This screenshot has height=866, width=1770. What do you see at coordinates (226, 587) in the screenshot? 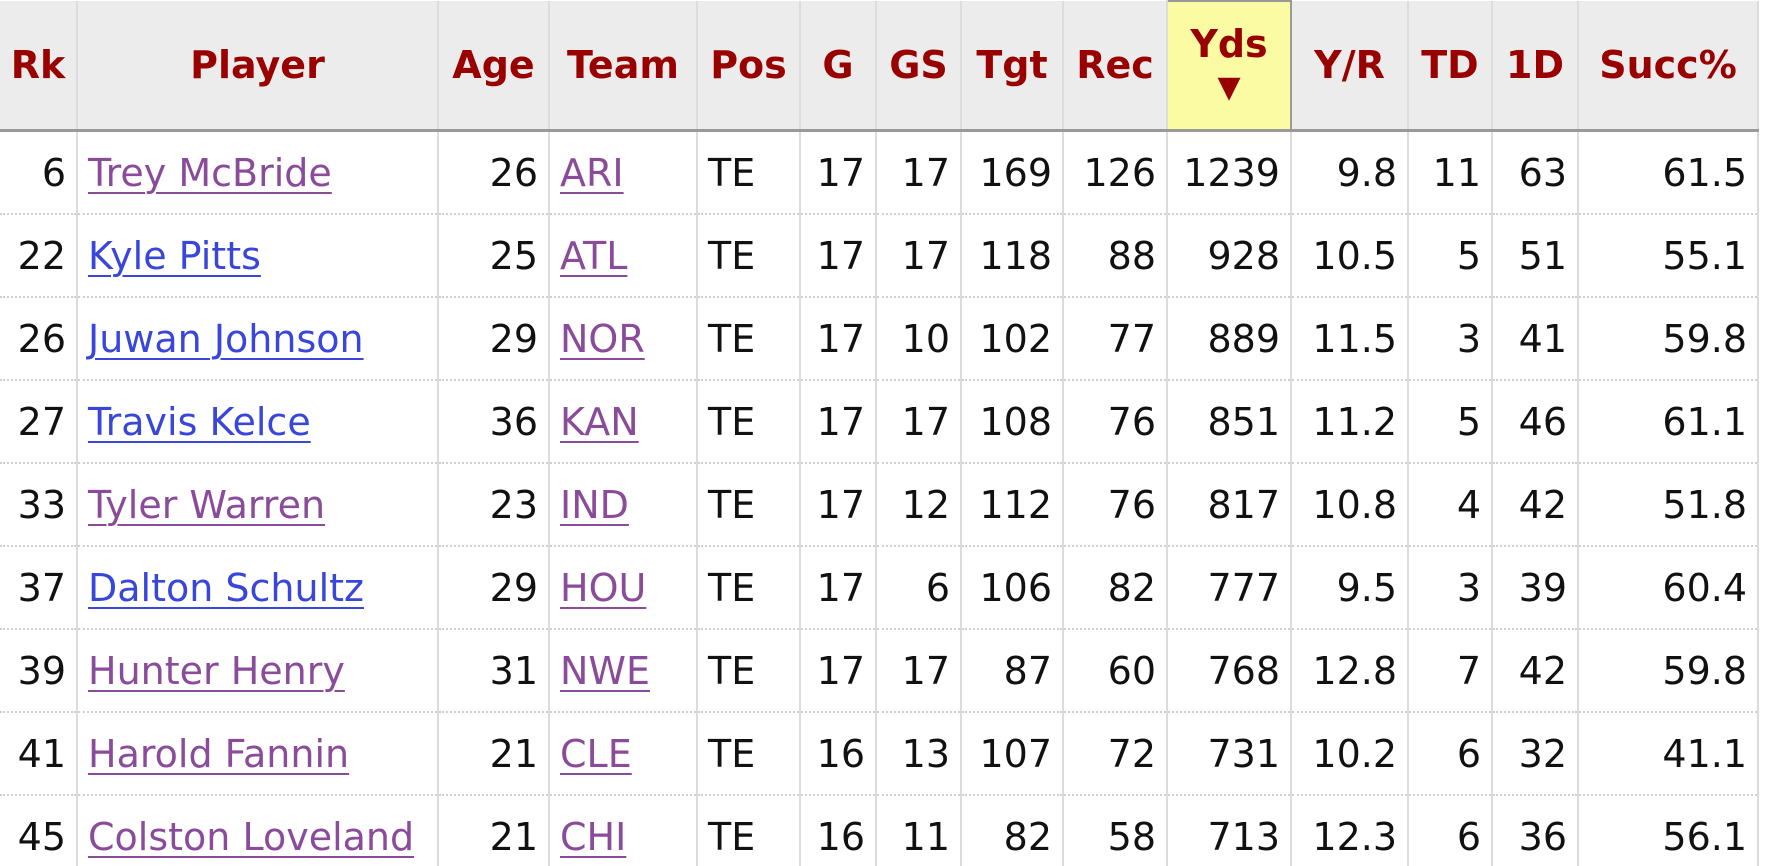
I see `player-link: Dalton Schultz` at bounding box center [226, 587].